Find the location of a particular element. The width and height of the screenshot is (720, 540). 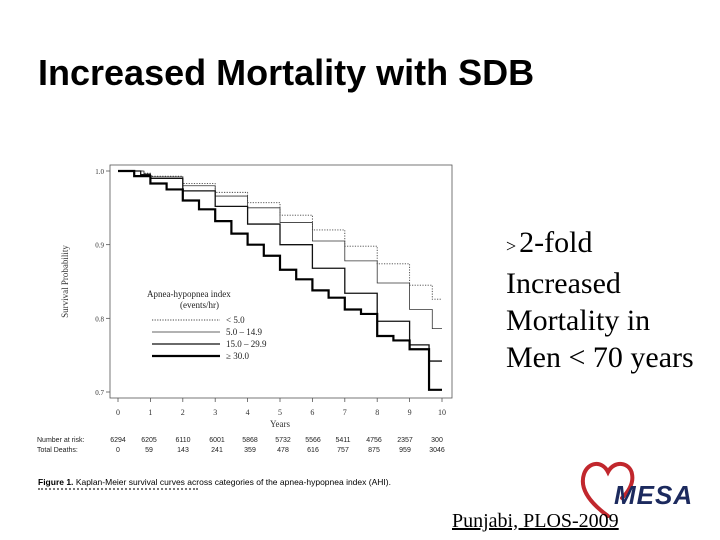

legend-entry-1: < 5.0 is located at coordinates (235, 320).